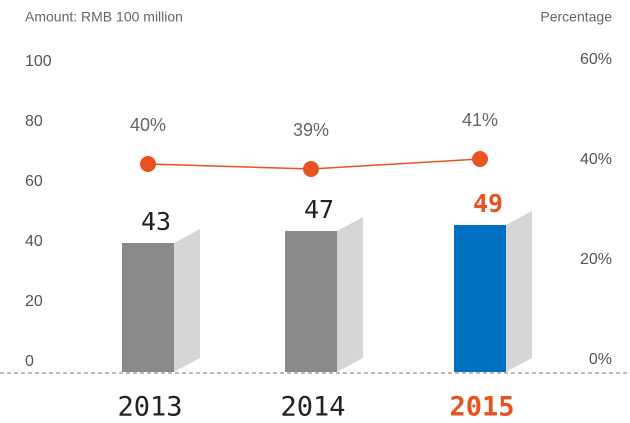 The height and width of the screenshot is (423, 630). What do you see at coordinates (156, 221) in the screenshot?
I see `bar-value-label: 43` at bounding box center [156, 221].